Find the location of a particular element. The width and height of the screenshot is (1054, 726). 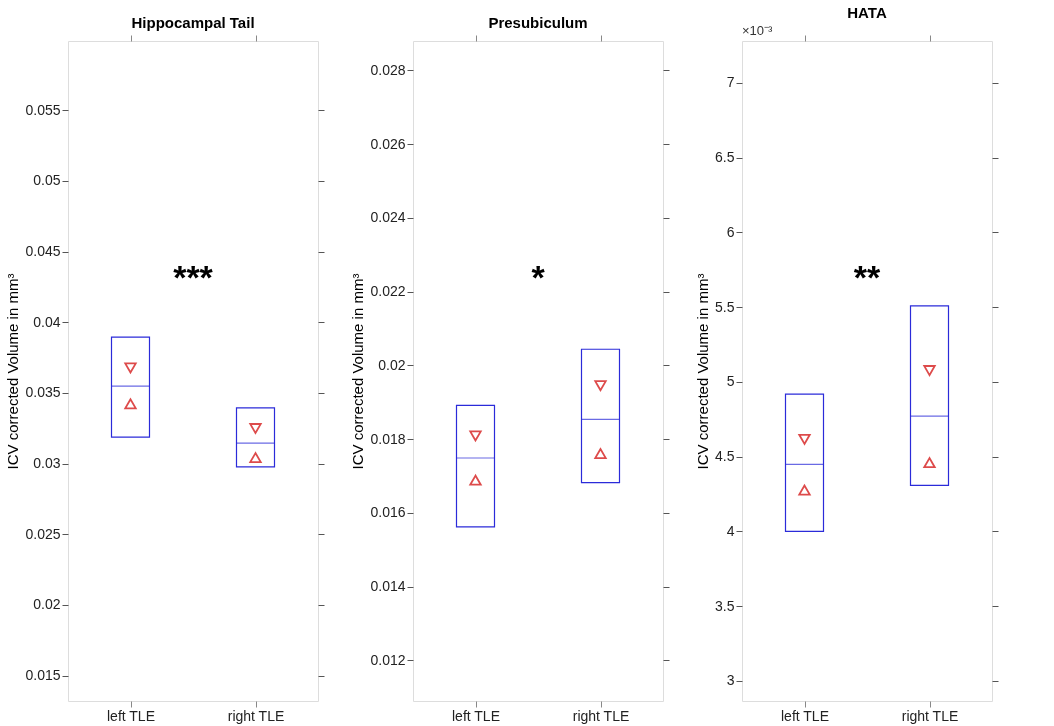

y-tick-label: 5.5 is located at coordinates (725, 306).